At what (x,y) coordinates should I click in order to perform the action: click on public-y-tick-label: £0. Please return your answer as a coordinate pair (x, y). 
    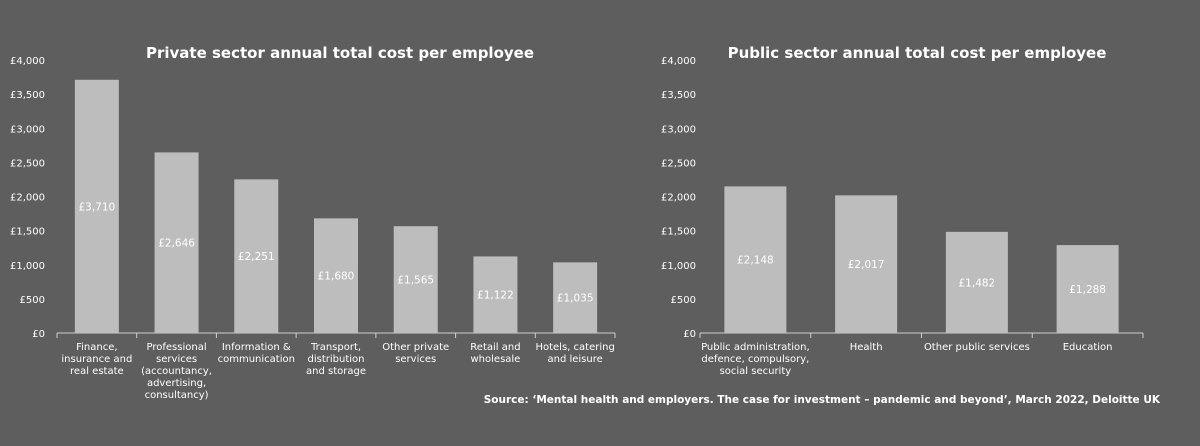
    Looking at the image, I should click on (689, 334).